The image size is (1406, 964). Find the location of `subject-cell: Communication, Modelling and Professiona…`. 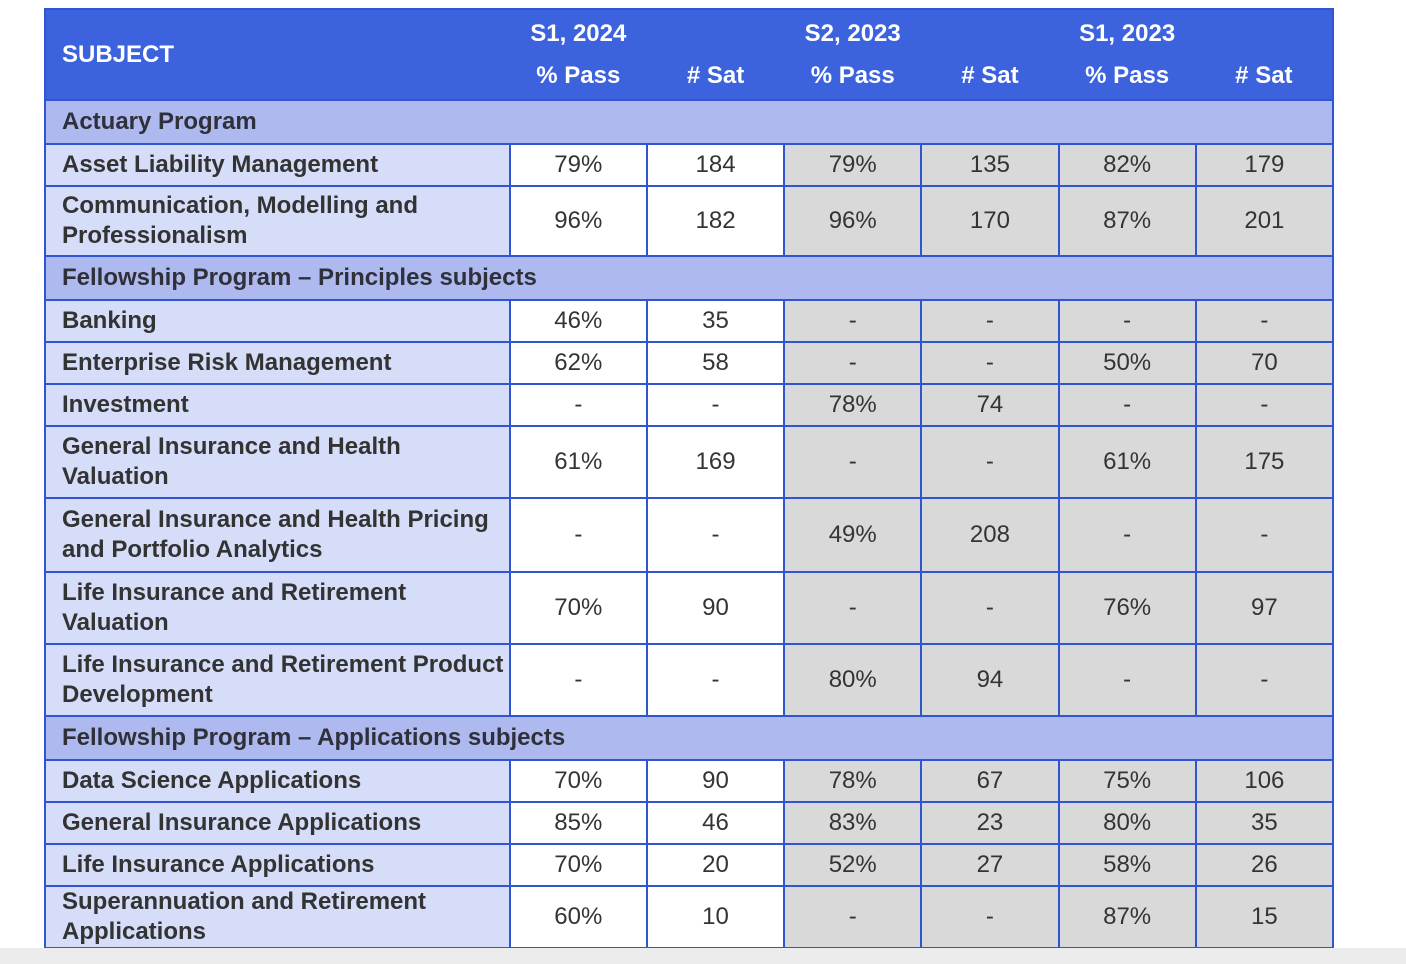

subject-cell: Communication, Modelling and Professiona… is located at coordinates (277, 221).